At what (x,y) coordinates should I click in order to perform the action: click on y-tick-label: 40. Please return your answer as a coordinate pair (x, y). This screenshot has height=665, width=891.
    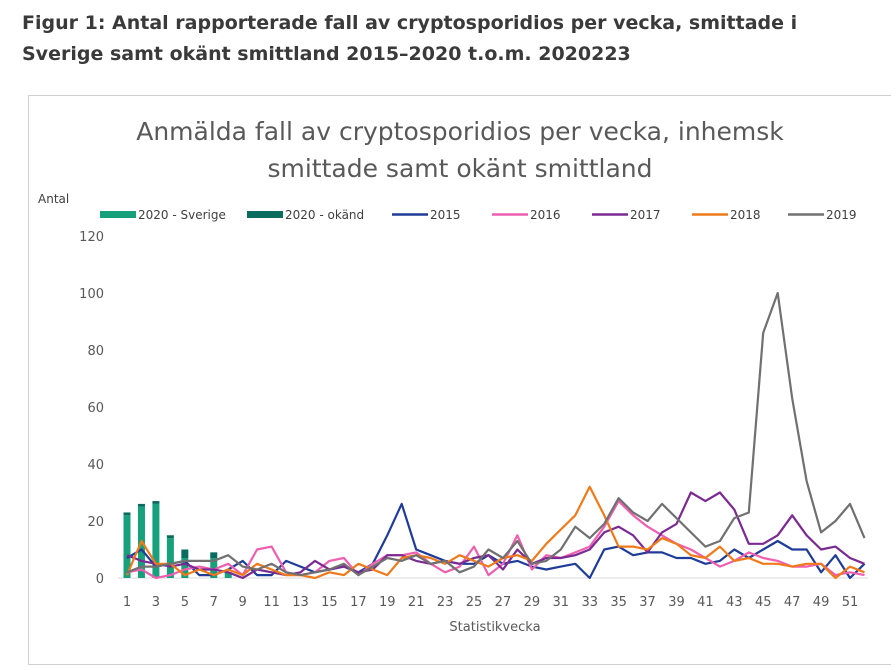
    Looking at the image, I should click on (95, 465).